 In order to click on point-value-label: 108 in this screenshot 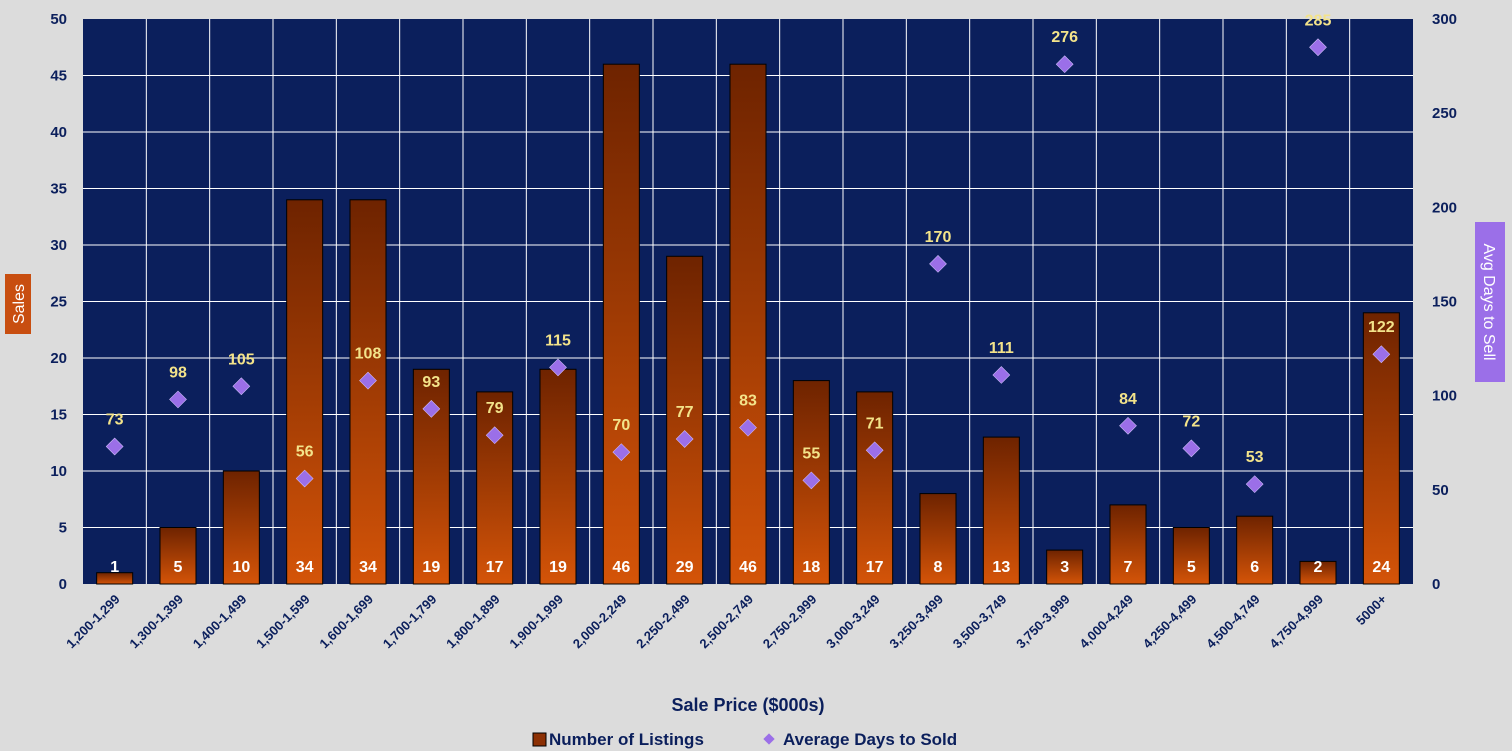, I will do `click(368, 354)`.